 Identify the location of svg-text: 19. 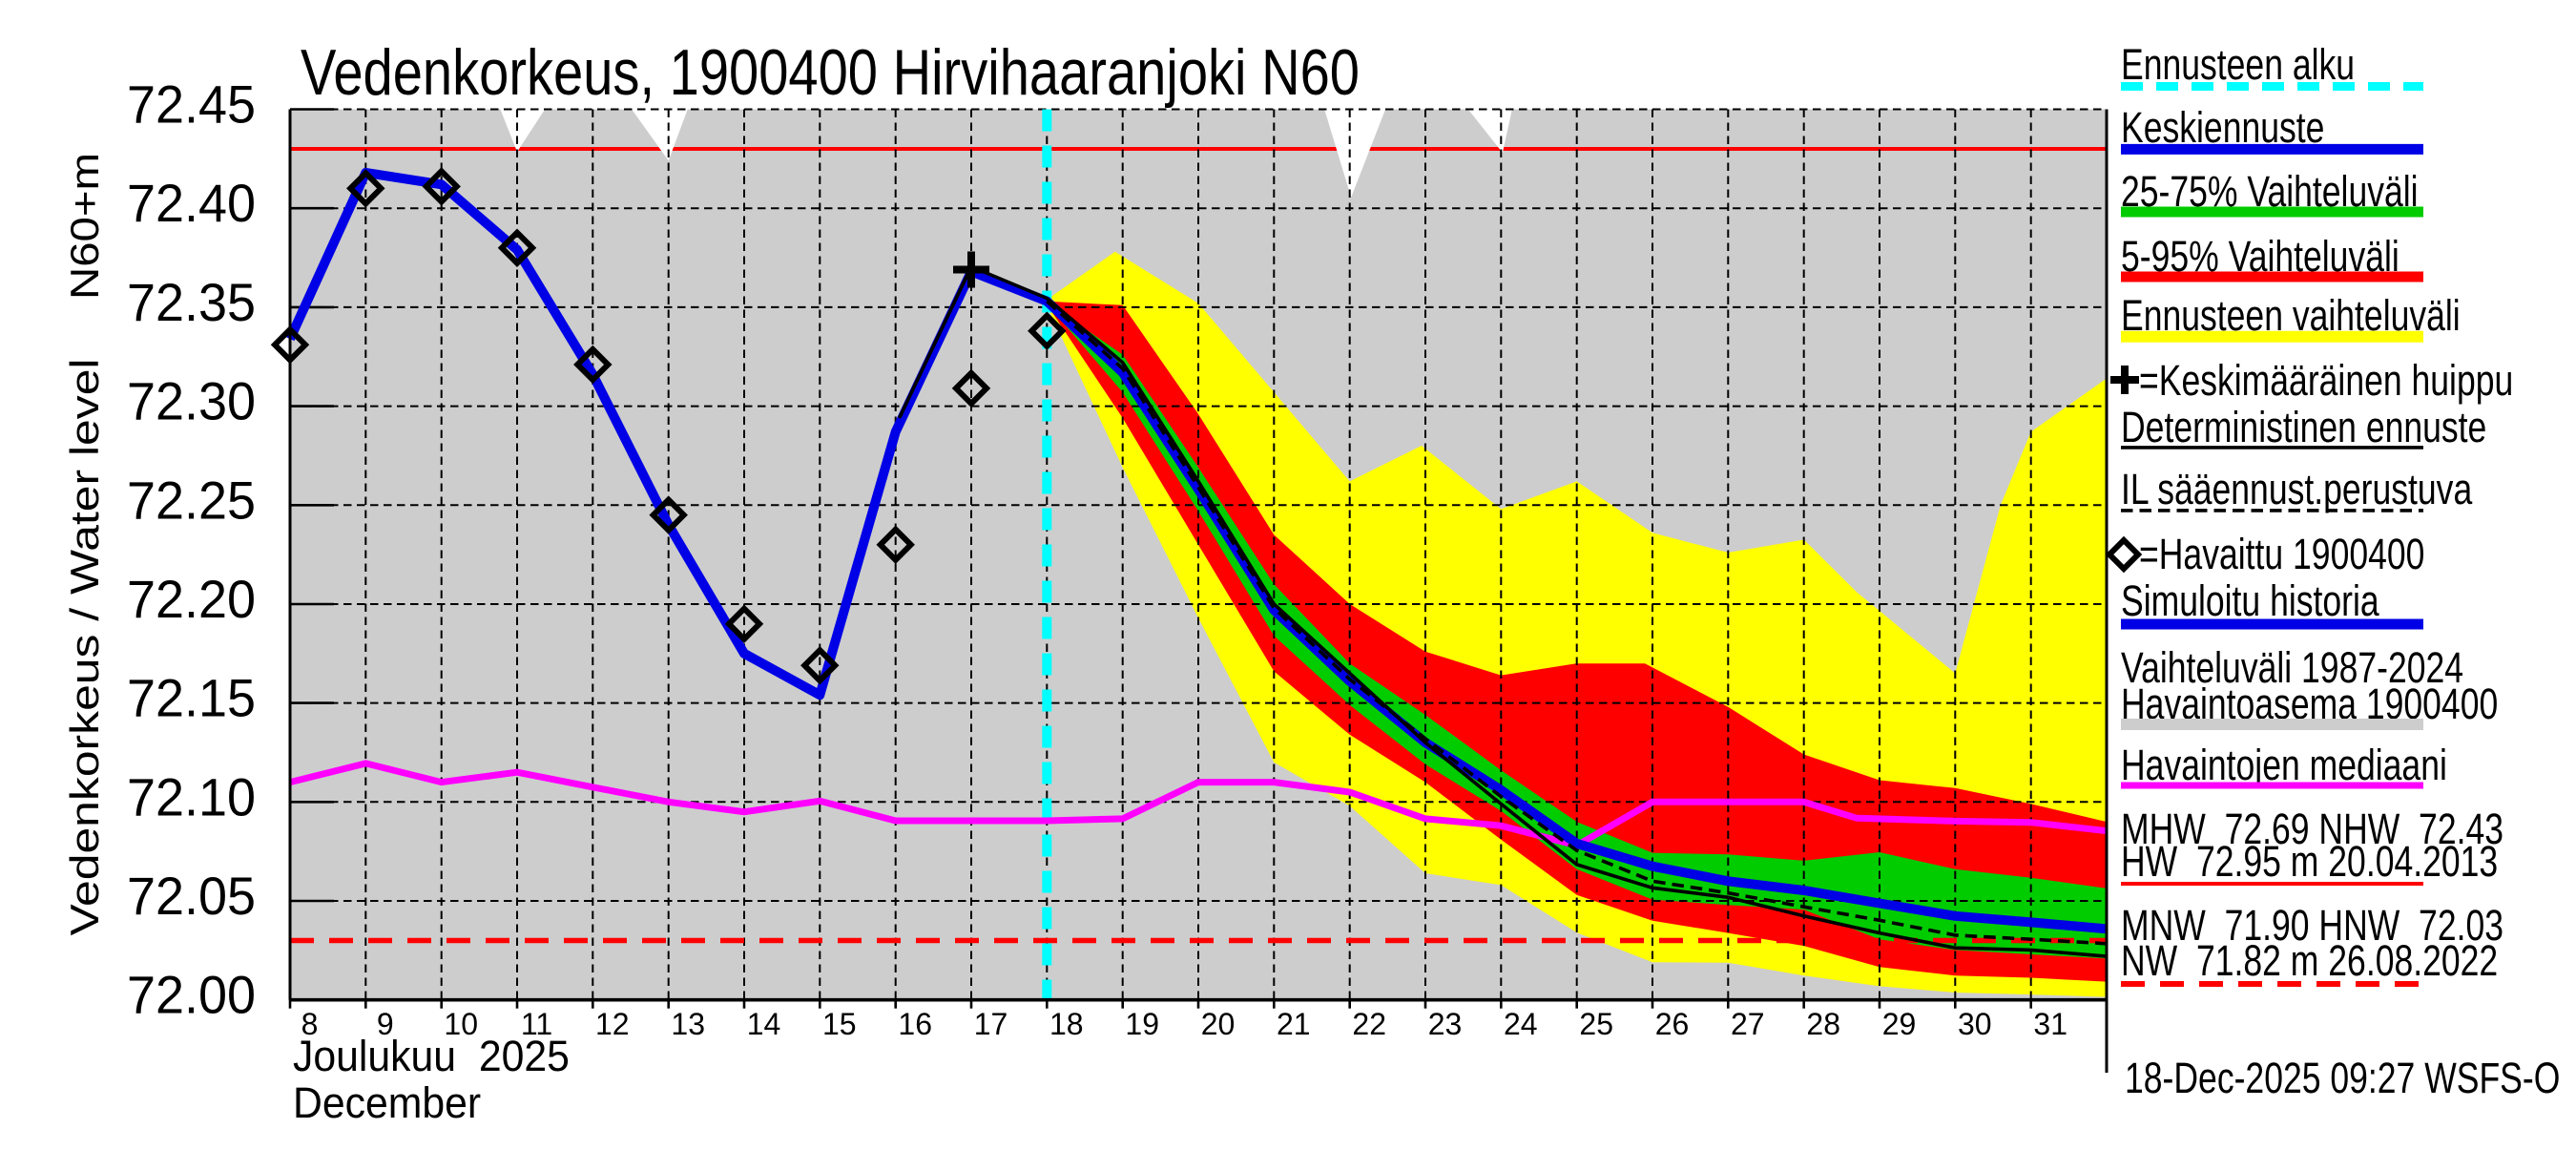
(1142, 1024).